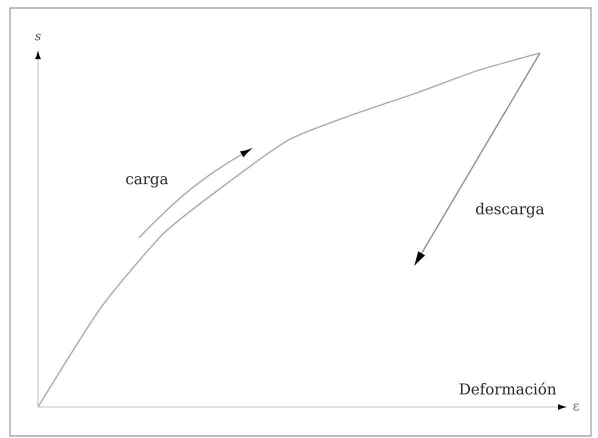 The image size is (598, 438). I want to click on y-axis-title: s, so click(38, 37).